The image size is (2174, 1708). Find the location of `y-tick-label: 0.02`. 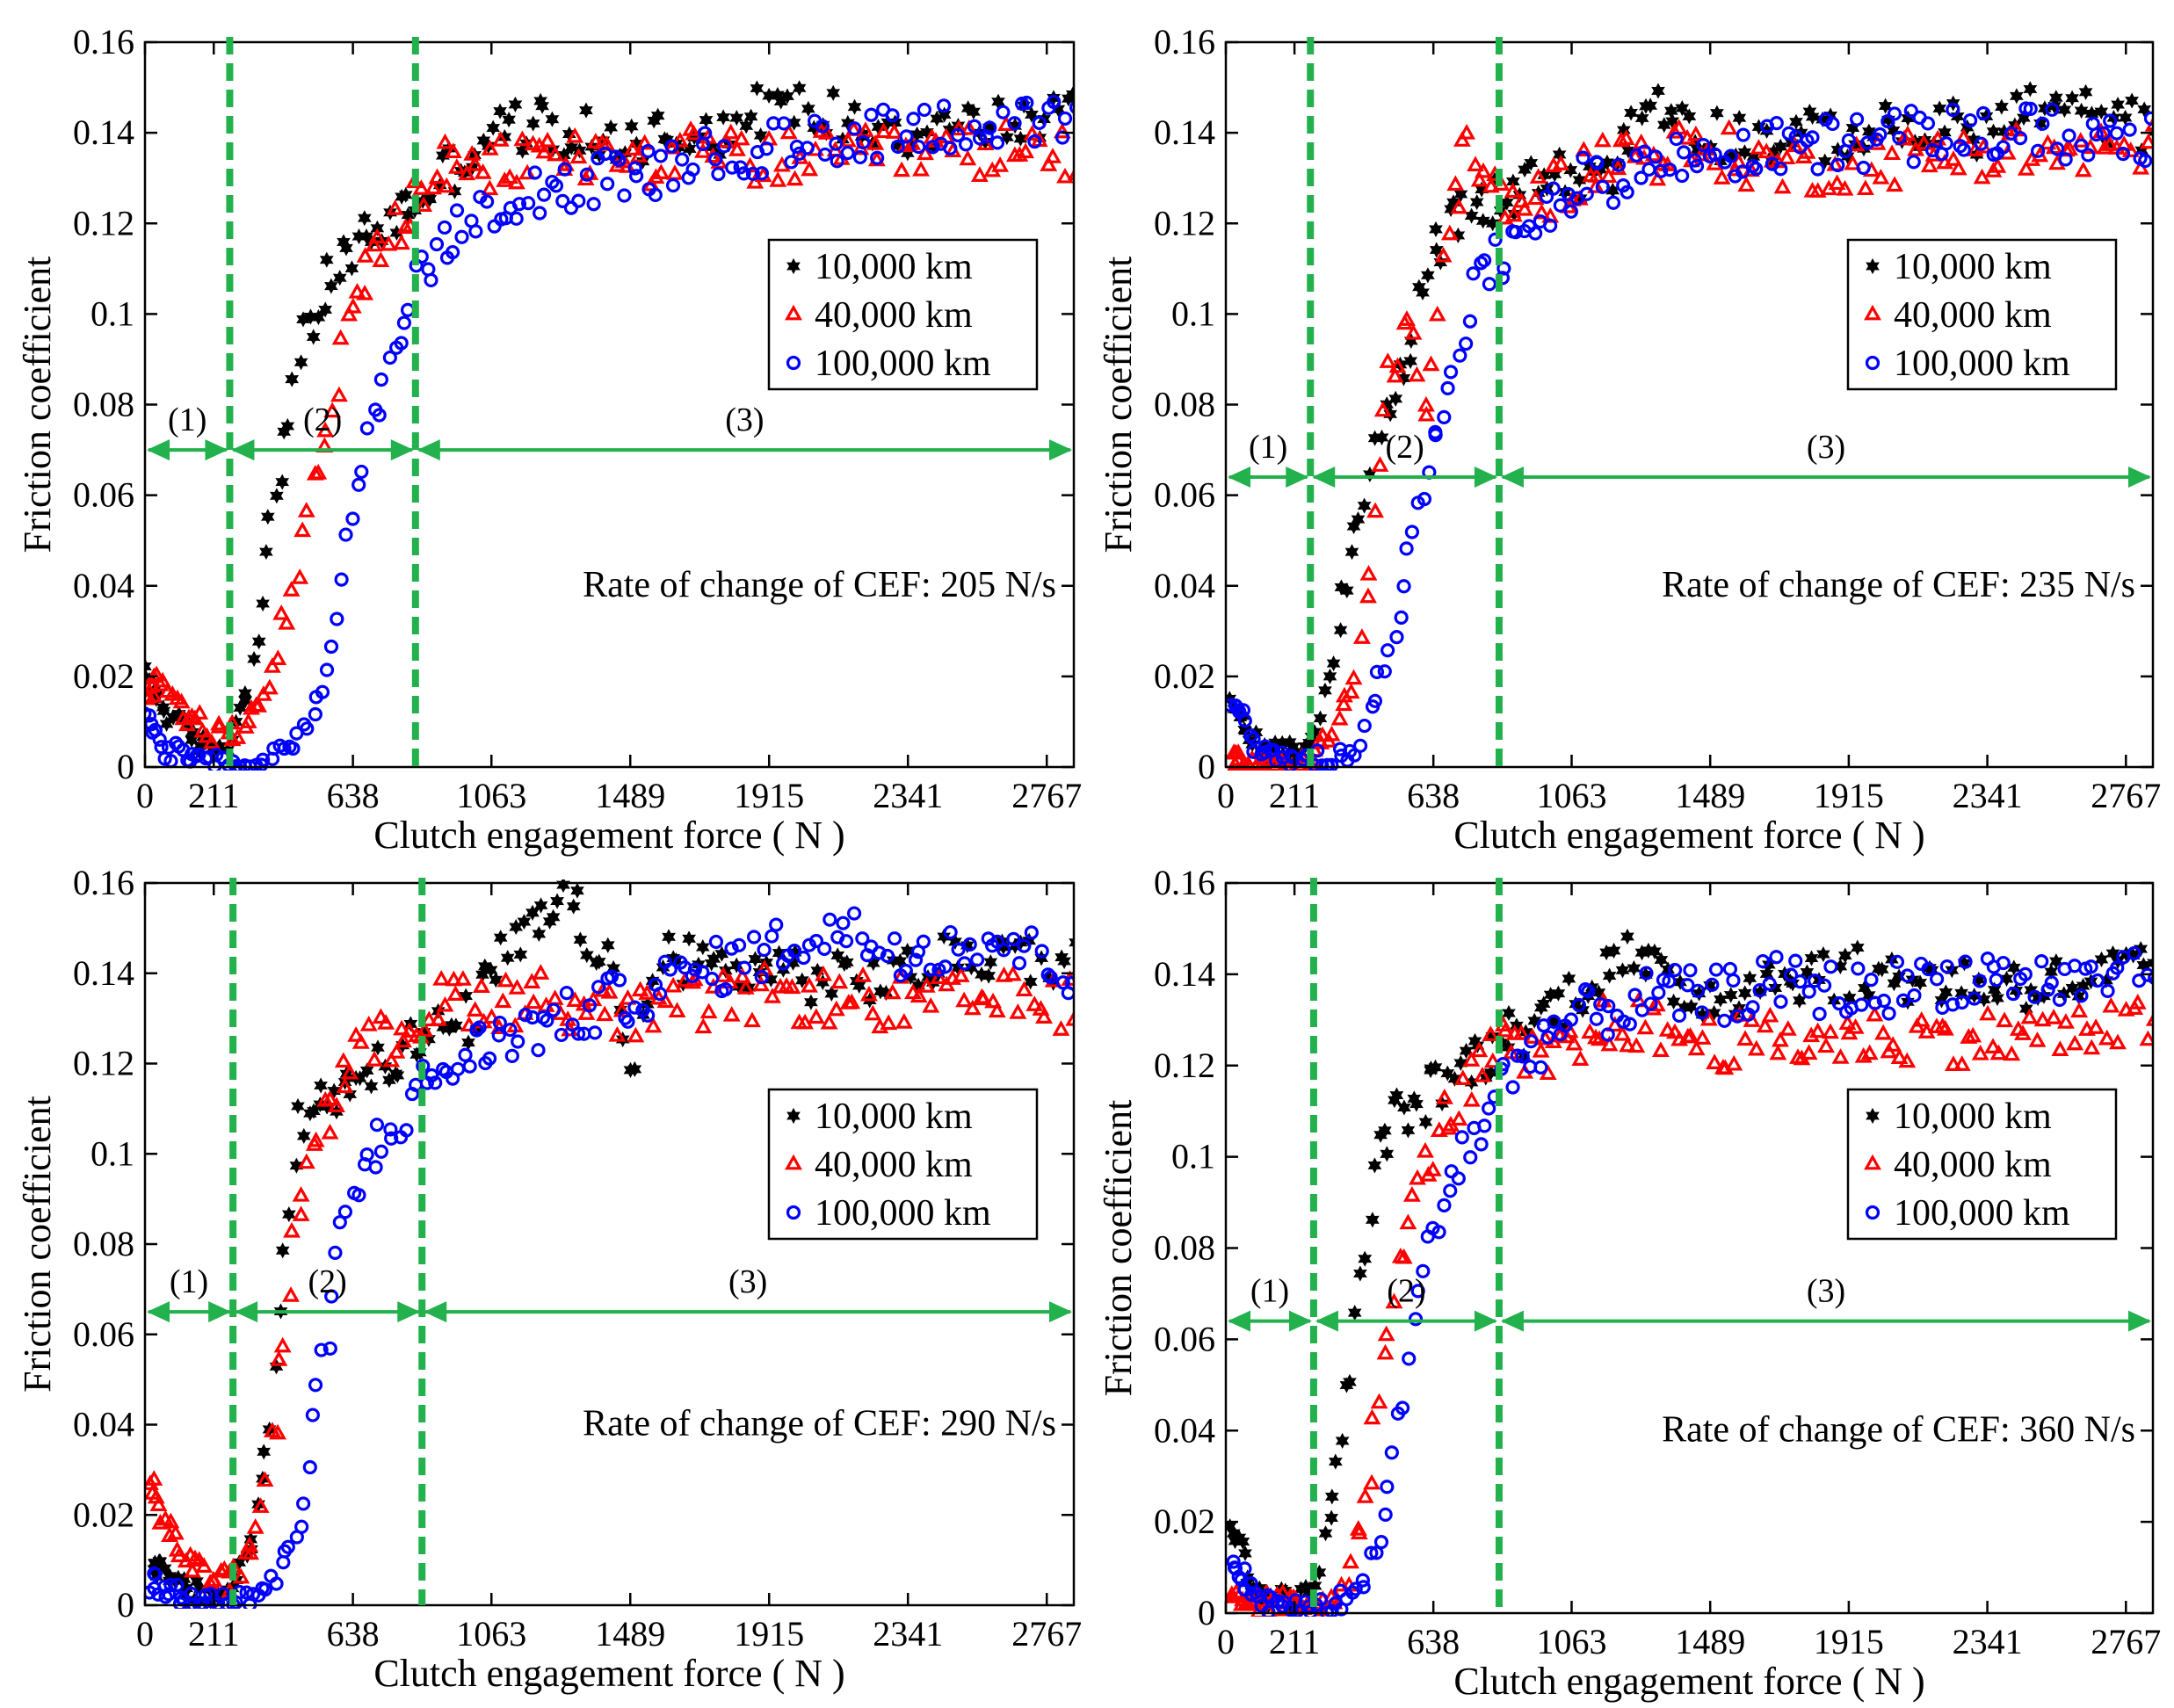

y-tick-label: 0.02 is located at coordinates (1184, 1521).